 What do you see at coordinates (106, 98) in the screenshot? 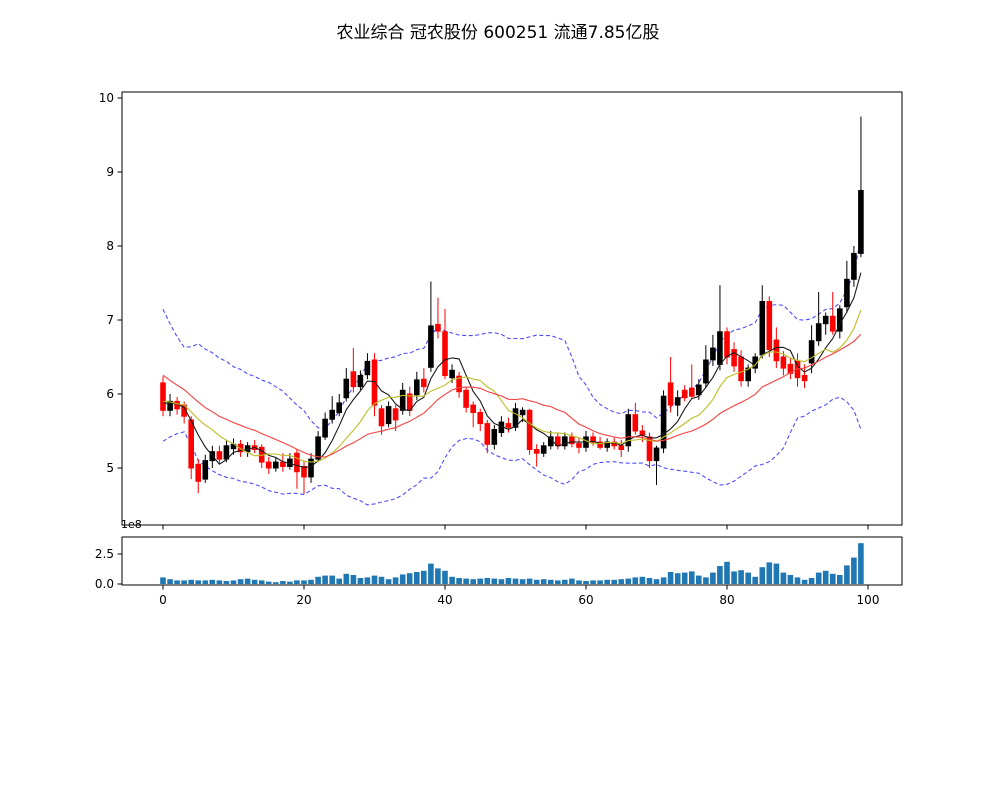
I see `price-tick-label: 10` at bounding box center [106, 98].